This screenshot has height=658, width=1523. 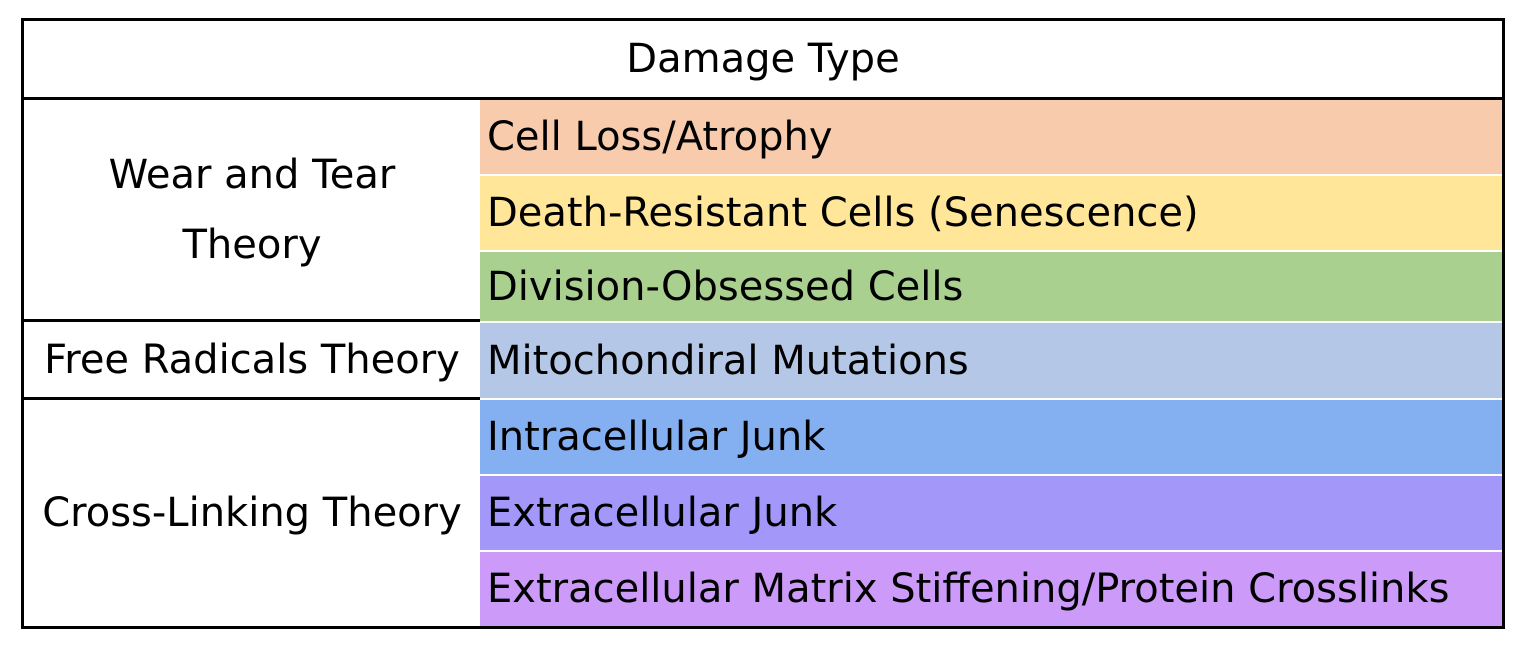 I want to click on theory-cell-wear-and-tear: Wear and Tear Theory, so click(x=252, y=211).